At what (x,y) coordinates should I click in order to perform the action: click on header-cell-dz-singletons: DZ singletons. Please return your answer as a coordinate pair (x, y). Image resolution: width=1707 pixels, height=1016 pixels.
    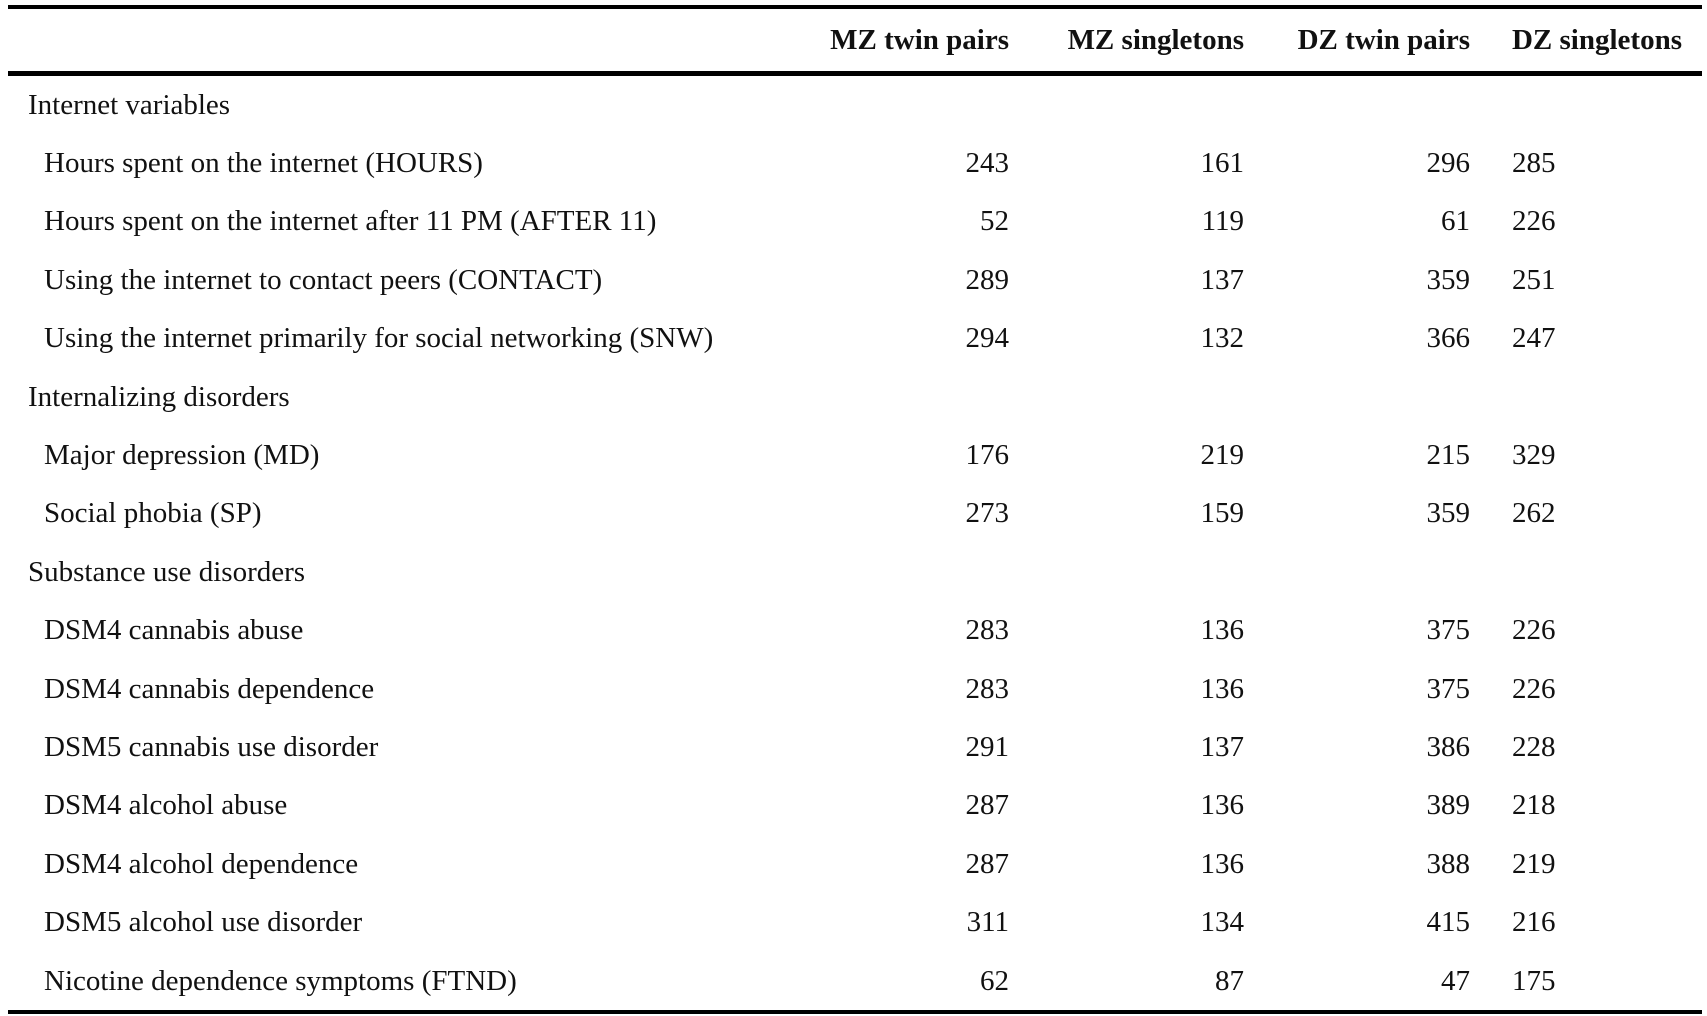
    Looking at the image, I should click on (1586, 40).